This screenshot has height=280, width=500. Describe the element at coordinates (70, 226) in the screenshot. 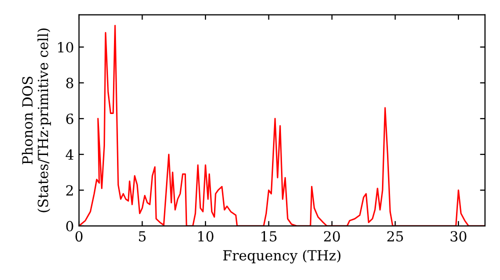

I see `y-tick-label: 0` at that location.